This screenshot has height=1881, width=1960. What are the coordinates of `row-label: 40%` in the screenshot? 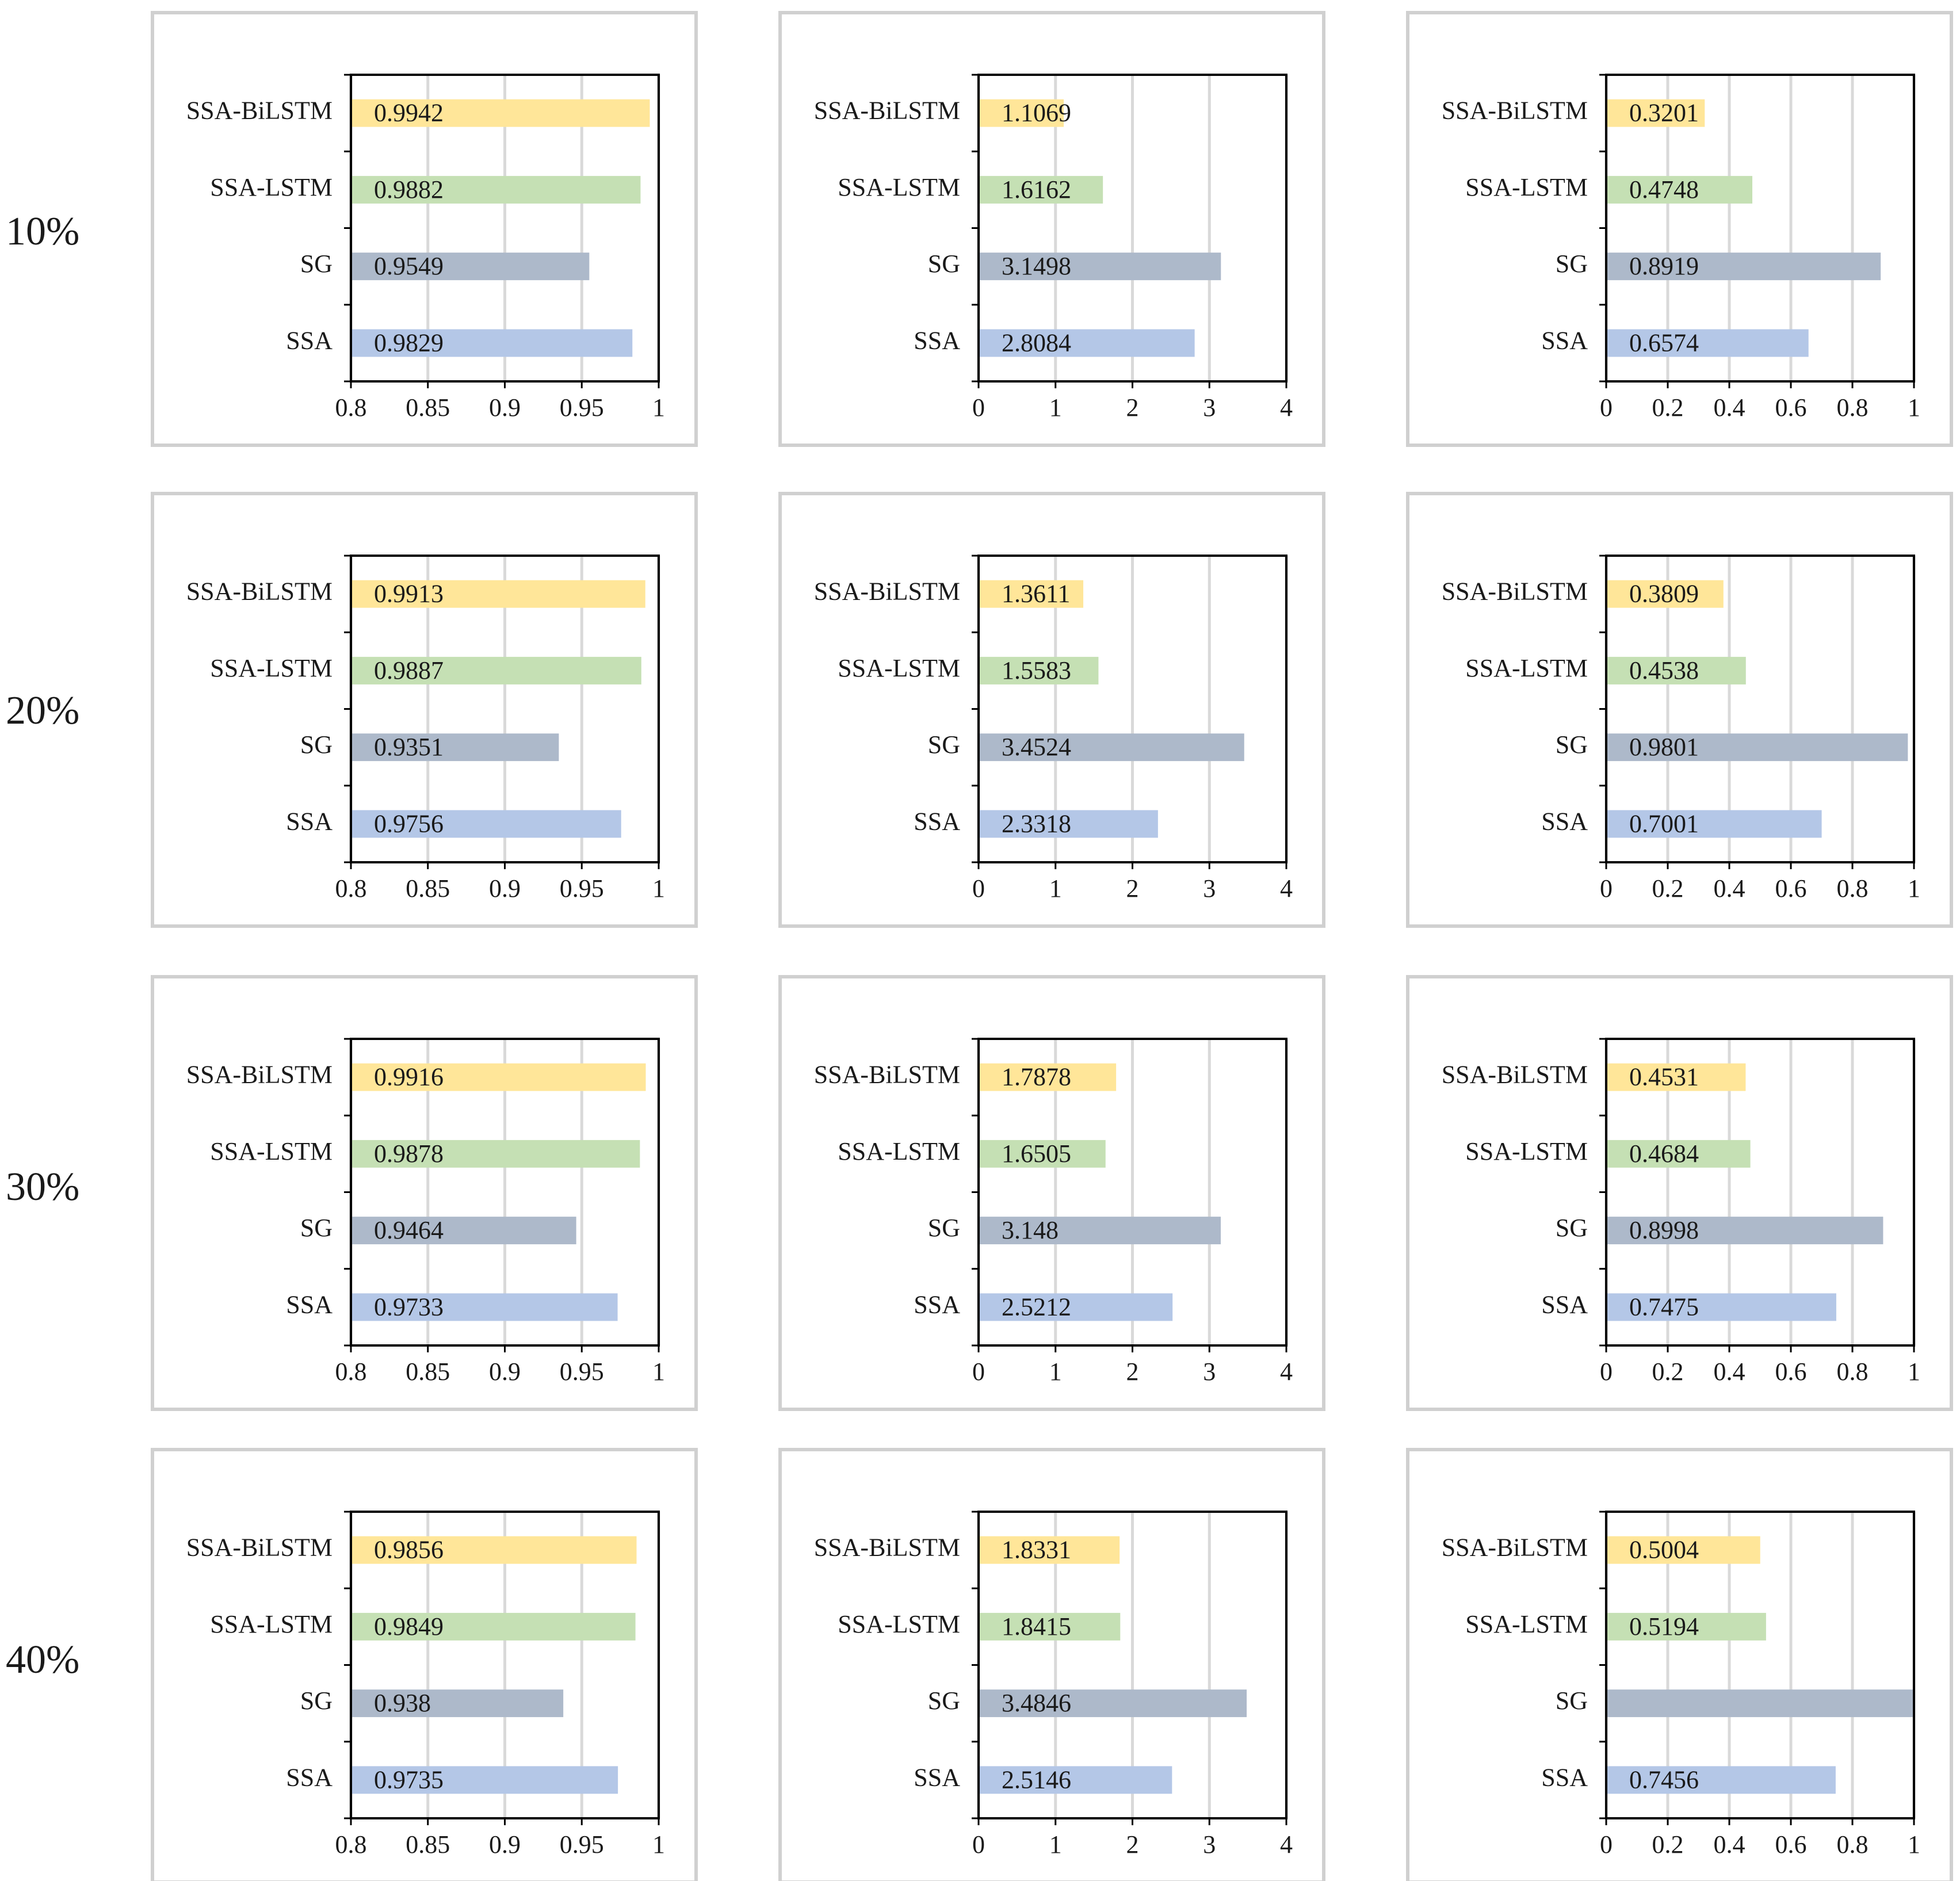 It's located at (42, 1660).